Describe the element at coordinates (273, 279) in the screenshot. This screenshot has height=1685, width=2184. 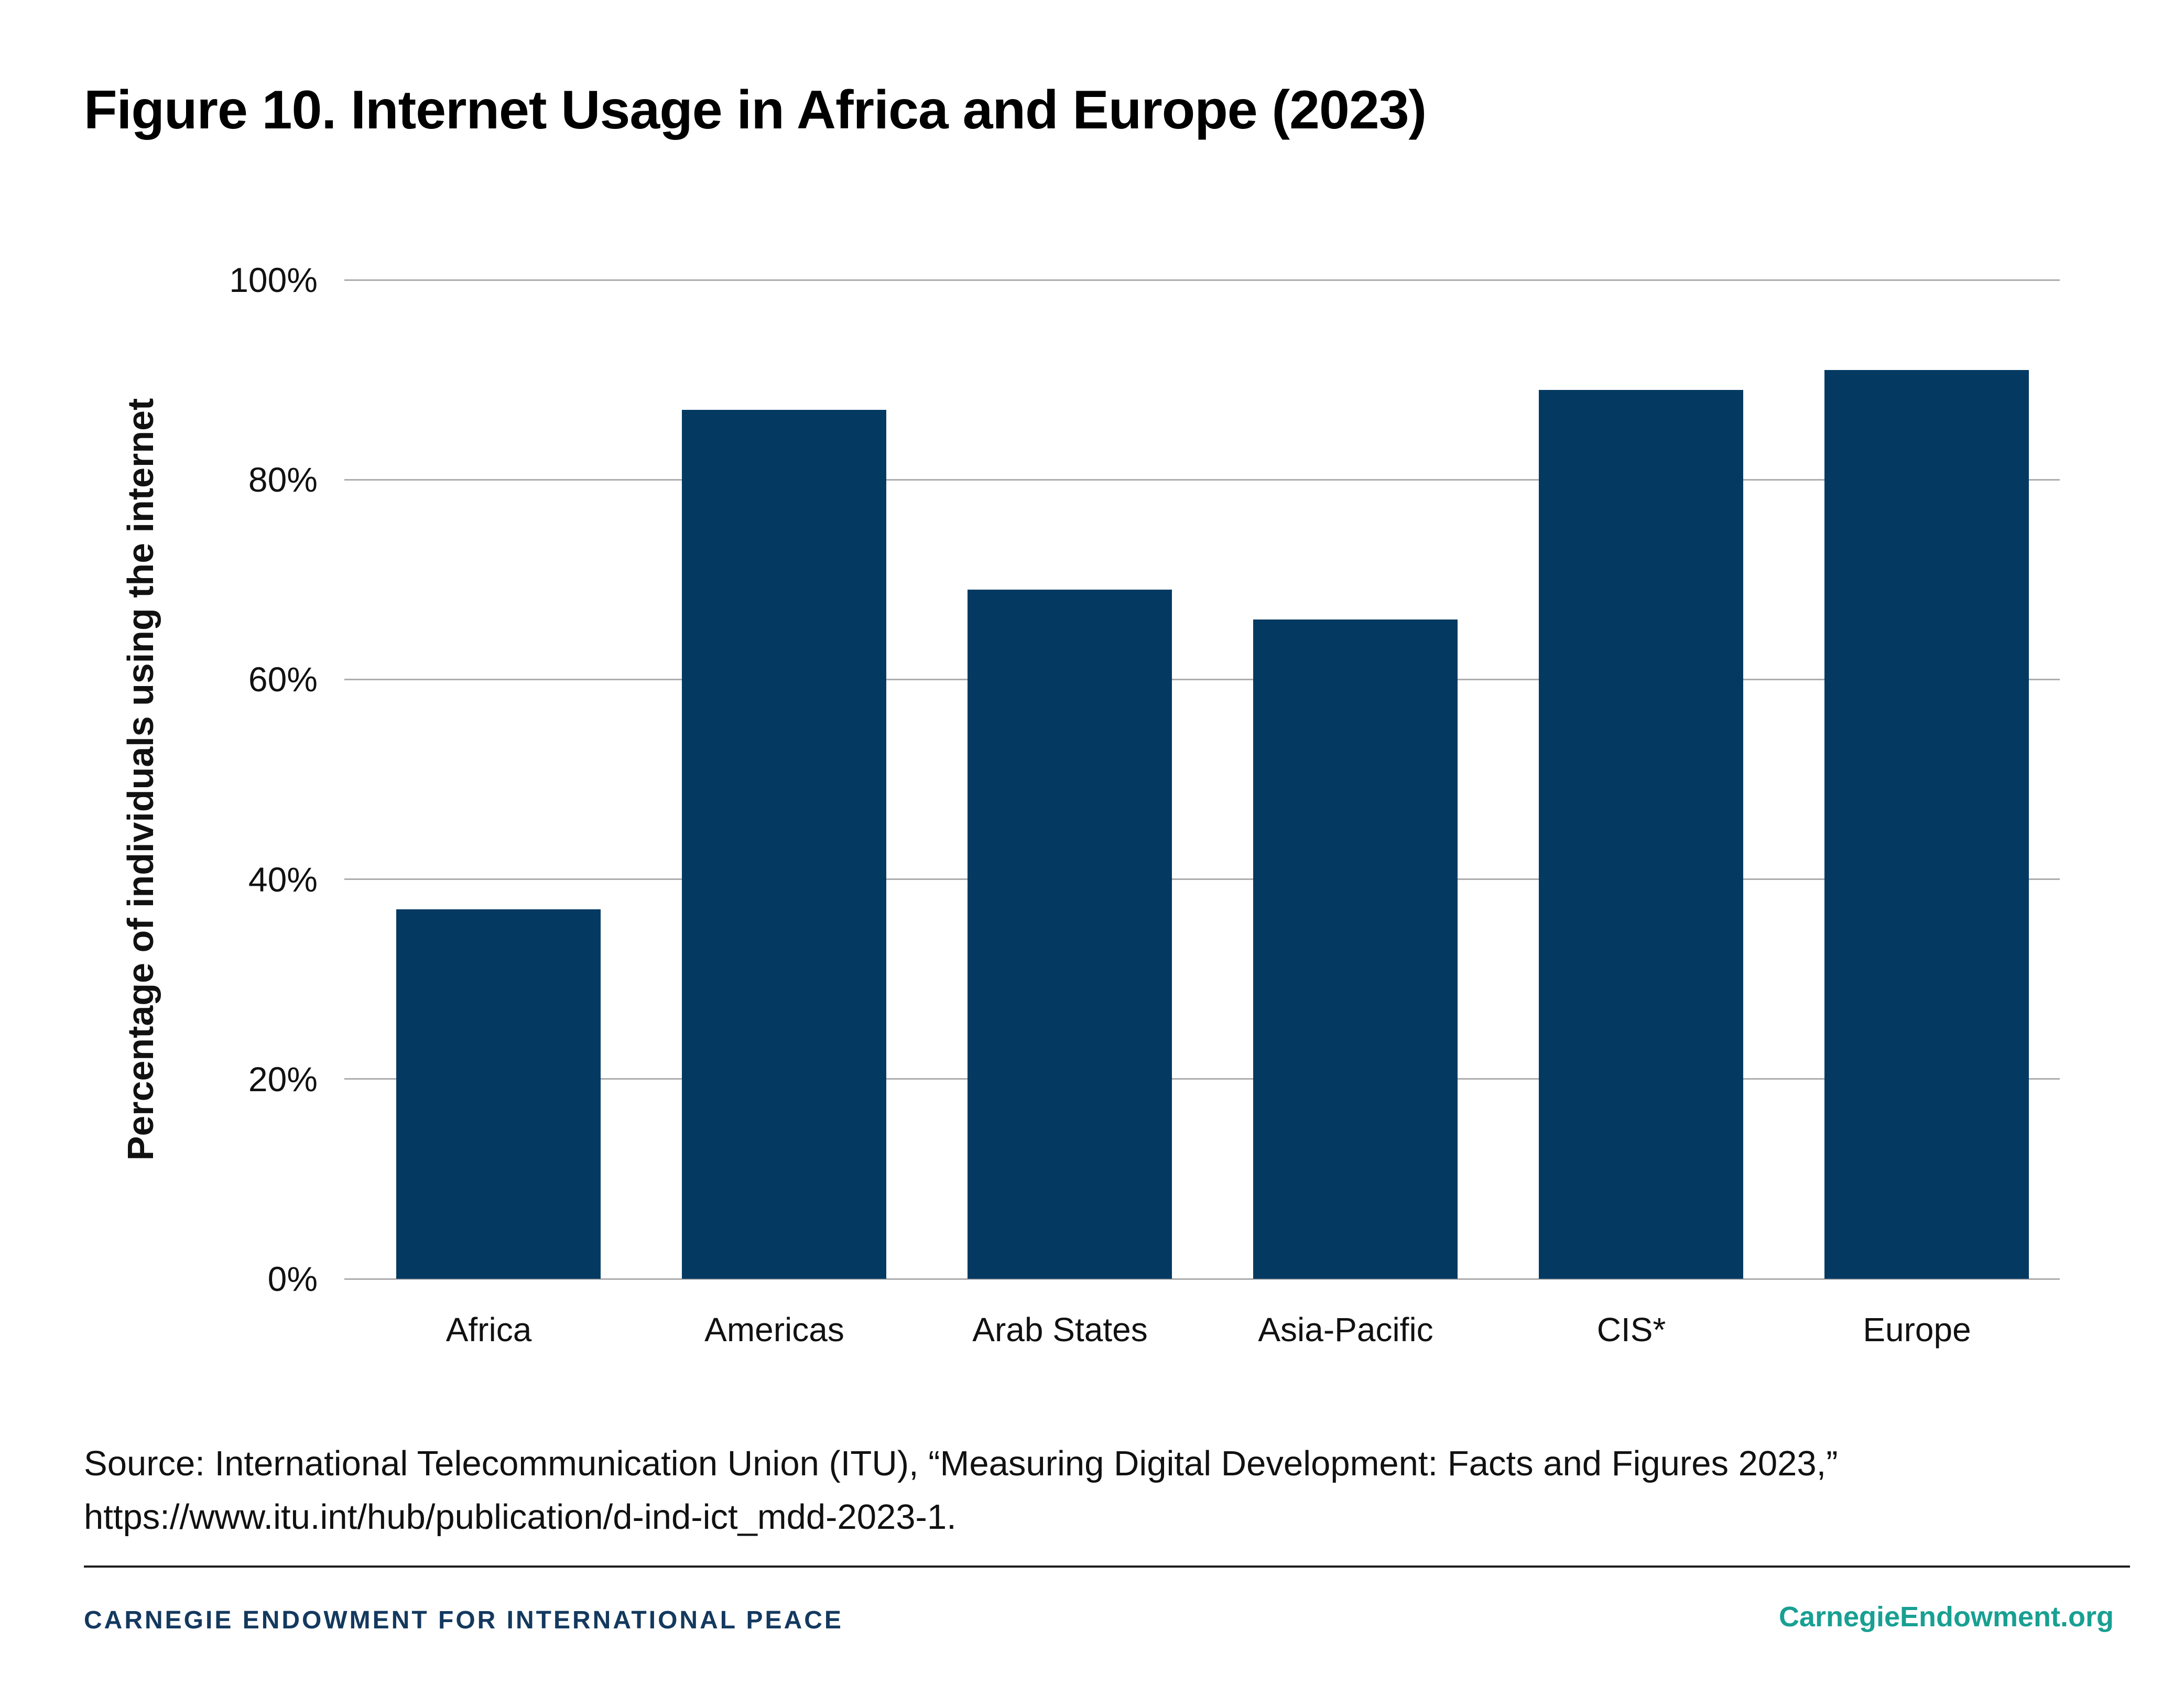
I see `y-tick-label-100: 100%` at that location.